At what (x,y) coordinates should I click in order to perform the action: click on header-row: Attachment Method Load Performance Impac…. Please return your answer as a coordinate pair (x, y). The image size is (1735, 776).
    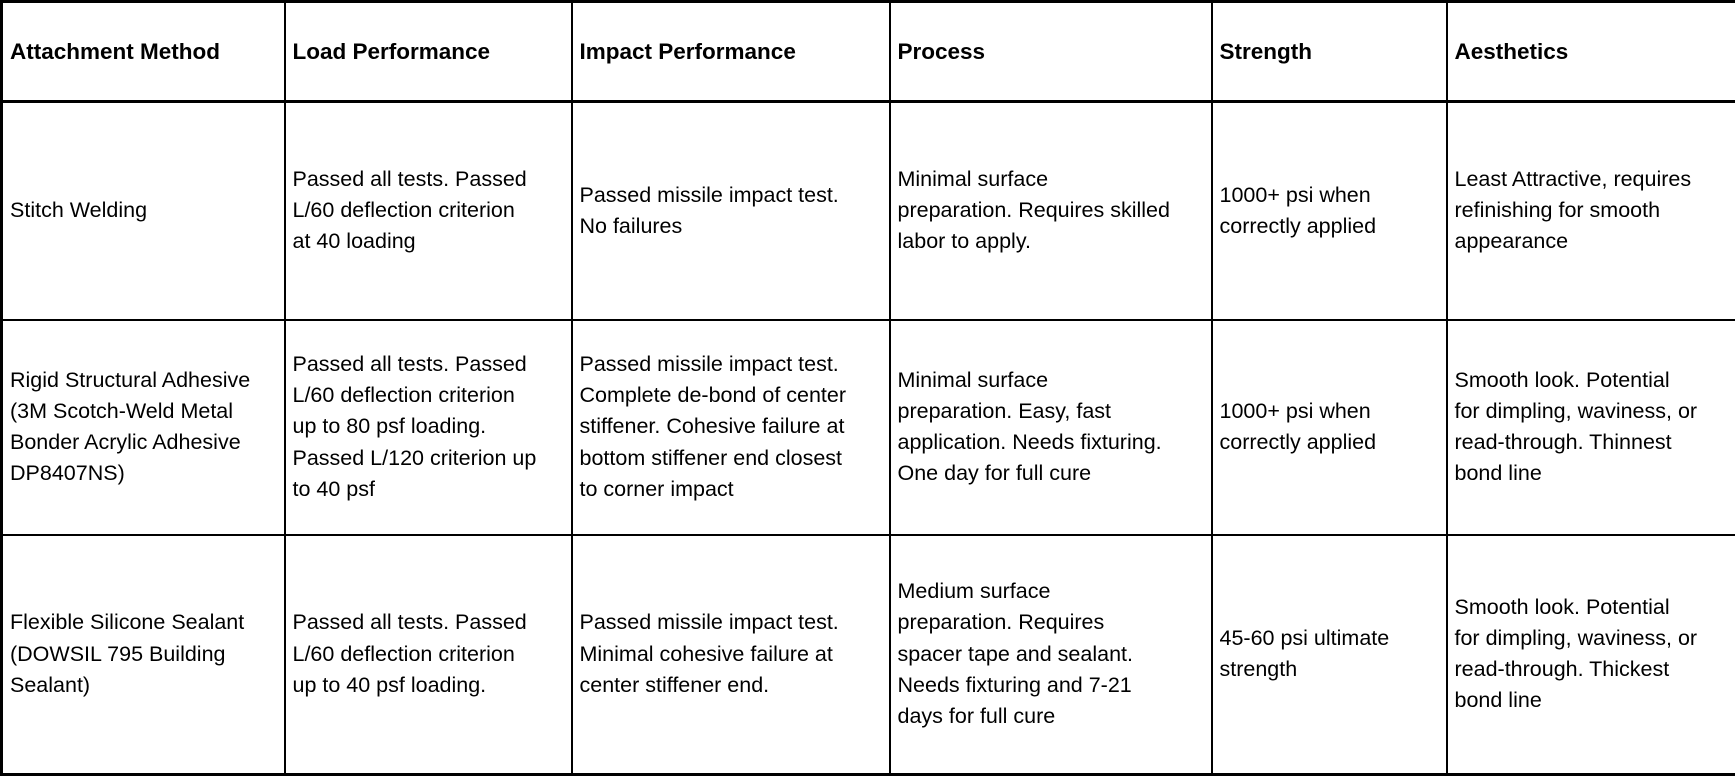
    Looking at the image, I should click on (868, 52).